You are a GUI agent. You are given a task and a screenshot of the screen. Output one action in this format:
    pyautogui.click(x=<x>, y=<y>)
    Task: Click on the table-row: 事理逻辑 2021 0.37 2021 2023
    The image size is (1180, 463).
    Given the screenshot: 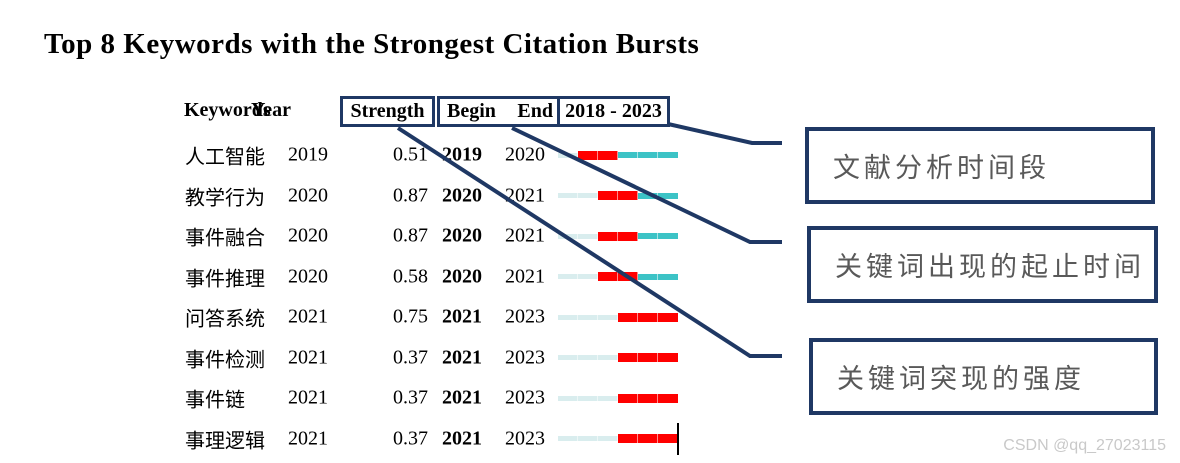 What is the action you would take?
    pyautogui.click(x=350, y=439)
    